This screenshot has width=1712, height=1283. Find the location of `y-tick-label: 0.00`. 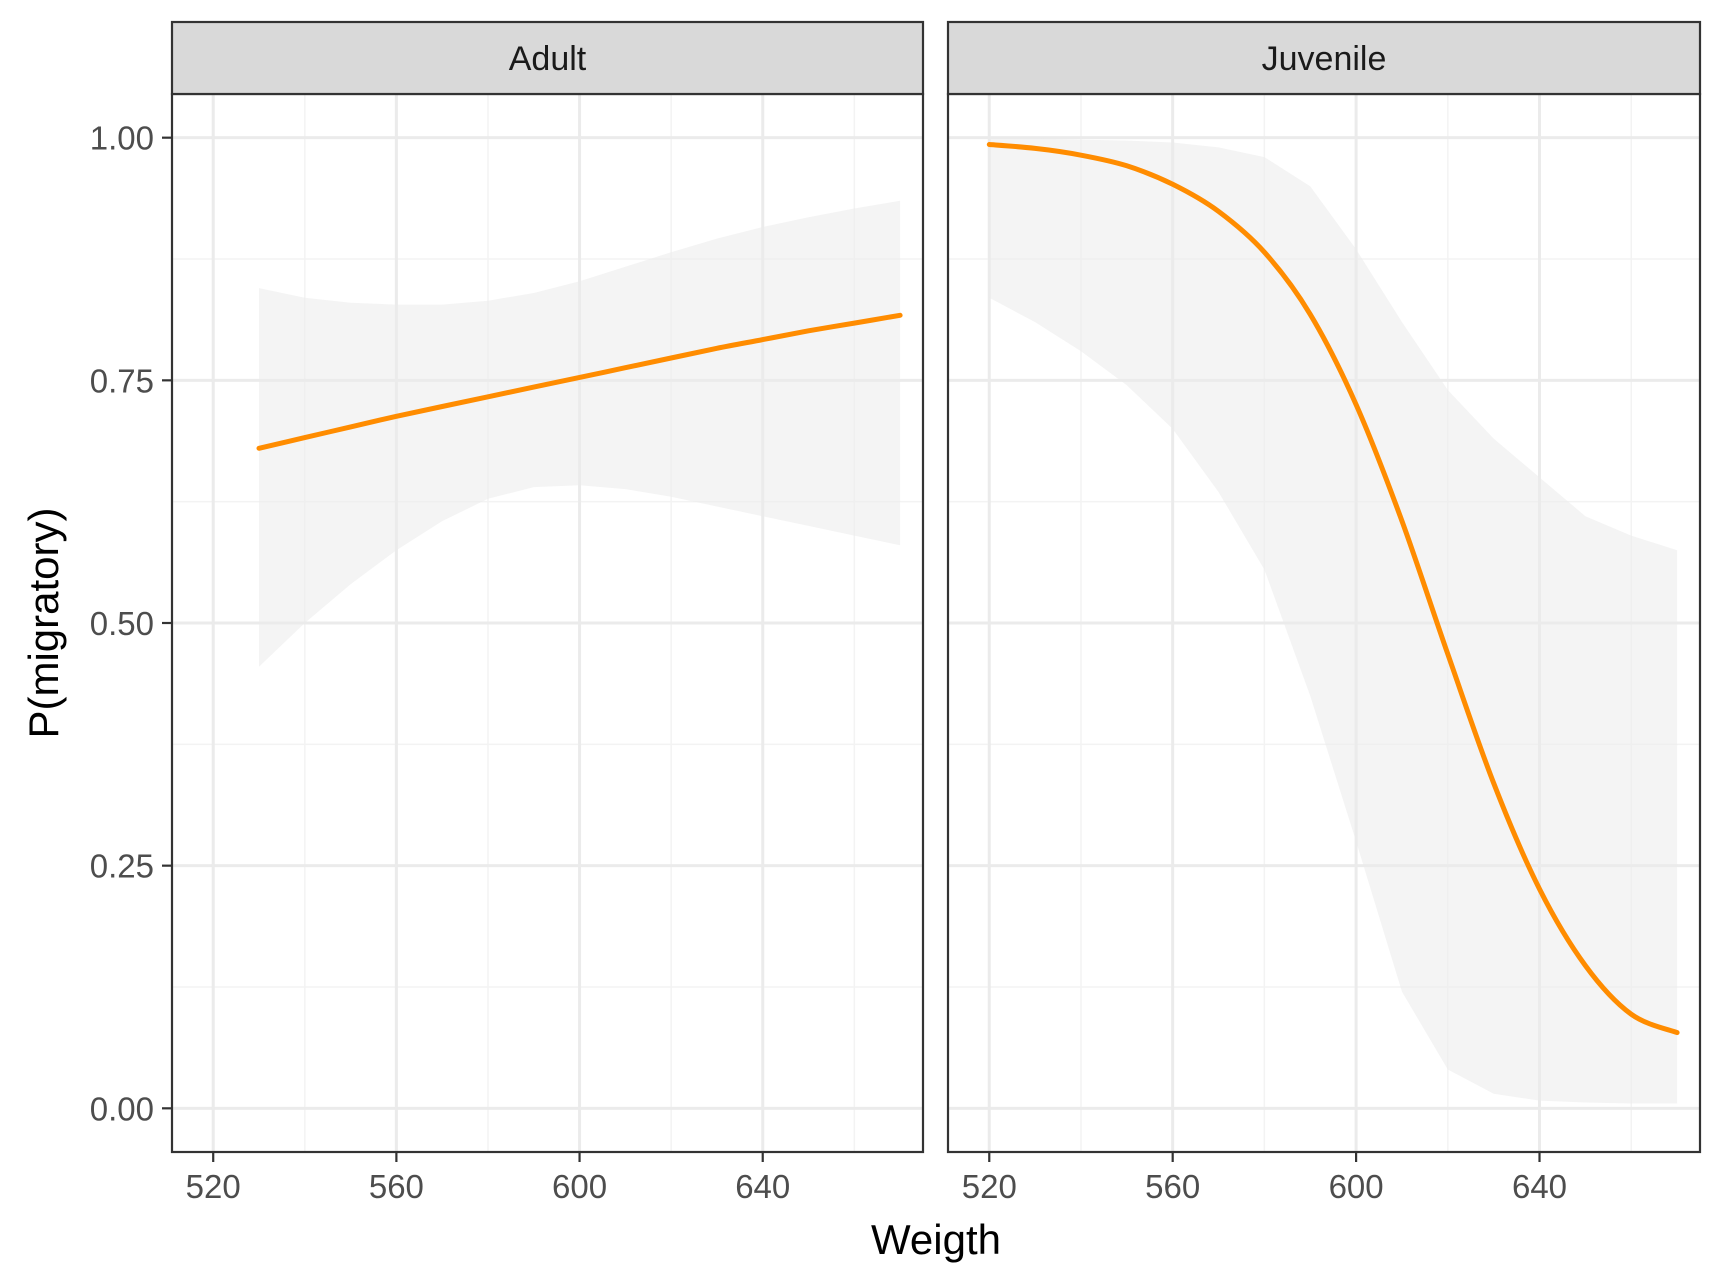

y-tick-label: 0.00 is located at coordinates (122, 1108).